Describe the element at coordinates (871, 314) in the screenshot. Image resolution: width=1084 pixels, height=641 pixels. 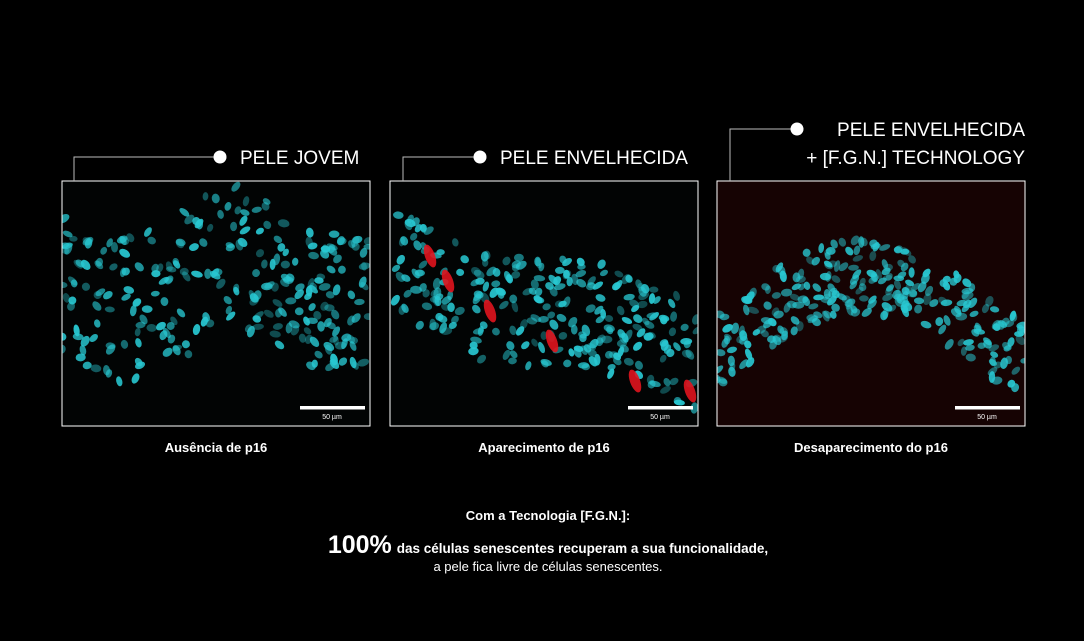
I see `micrograph` at that location.